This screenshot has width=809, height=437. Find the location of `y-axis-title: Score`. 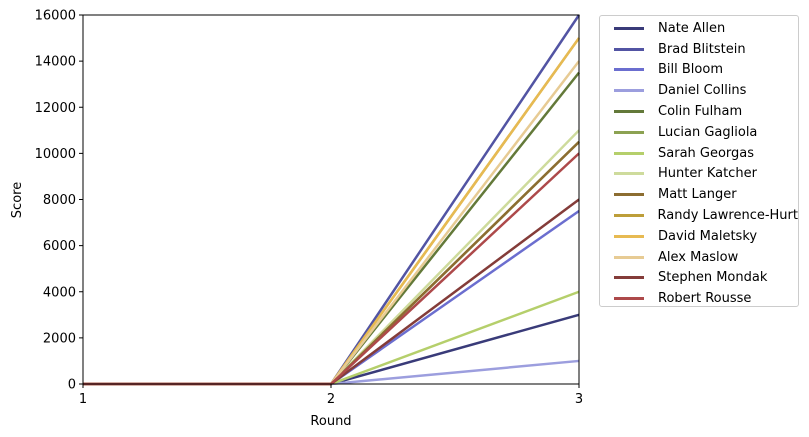

y-axis-title: Score is located at coordinates (17, 200).